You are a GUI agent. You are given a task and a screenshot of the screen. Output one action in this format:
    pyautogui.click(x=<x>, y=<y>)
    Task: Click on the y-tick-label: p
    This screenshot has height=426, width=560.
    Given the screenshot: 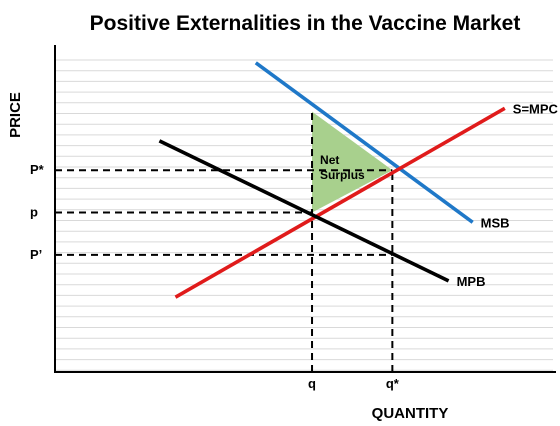 What is the action you would take?
    pyautogui.click(x=34, y=212)
    